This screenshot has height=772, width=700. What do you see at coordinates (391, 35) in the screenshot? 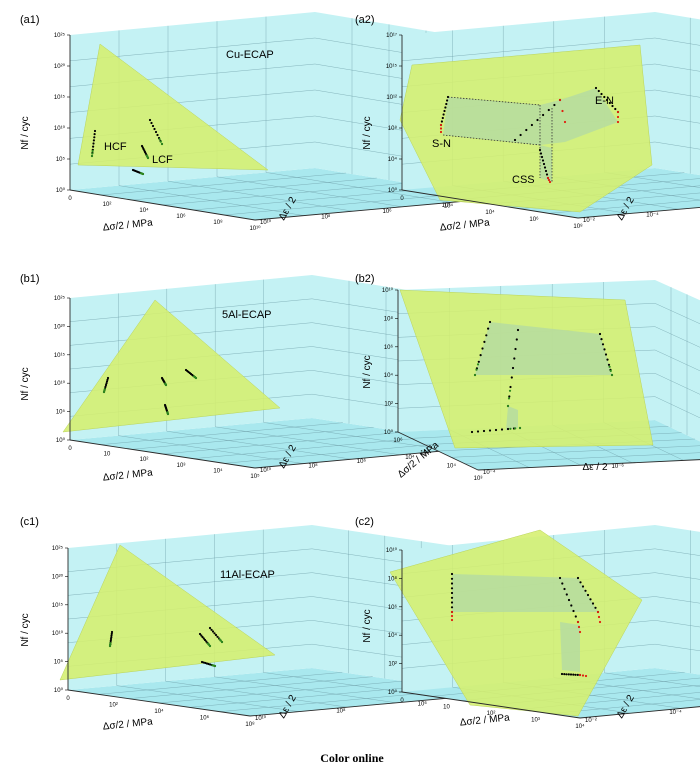
I see `z-tick-label: 10¹⁷` at bounding box center [391, 35].